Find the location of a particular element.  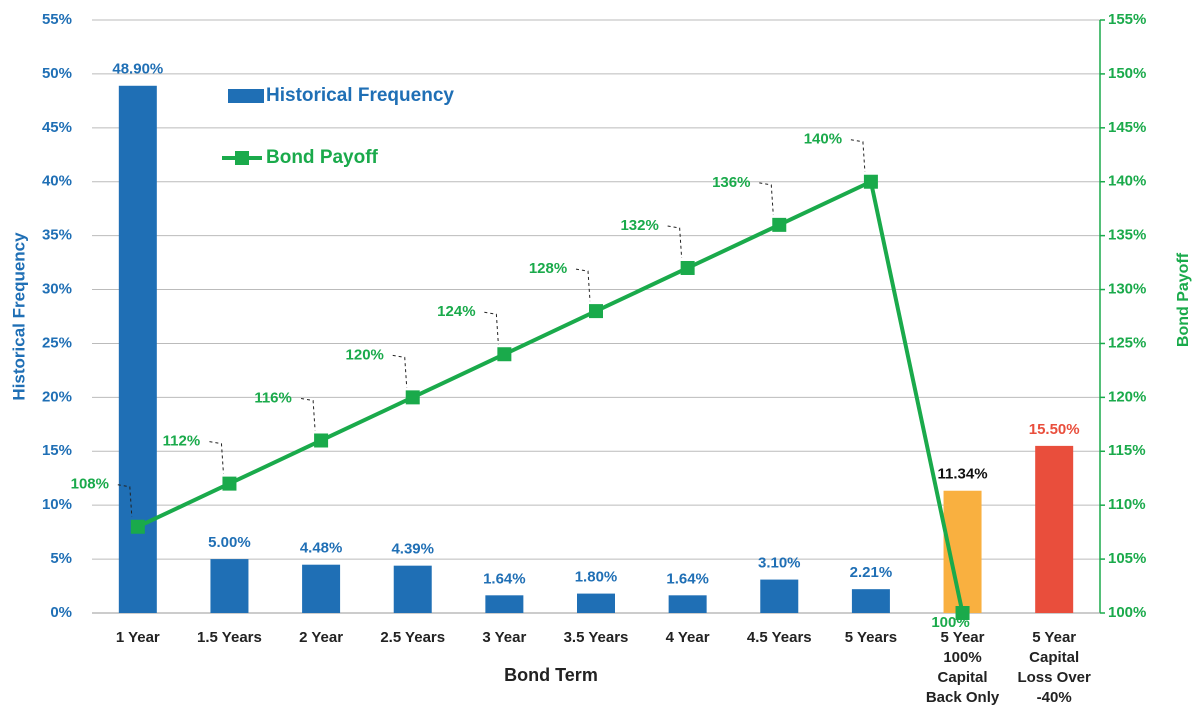

y2-tick-label: 150% is located at coordinates (1127, 73).